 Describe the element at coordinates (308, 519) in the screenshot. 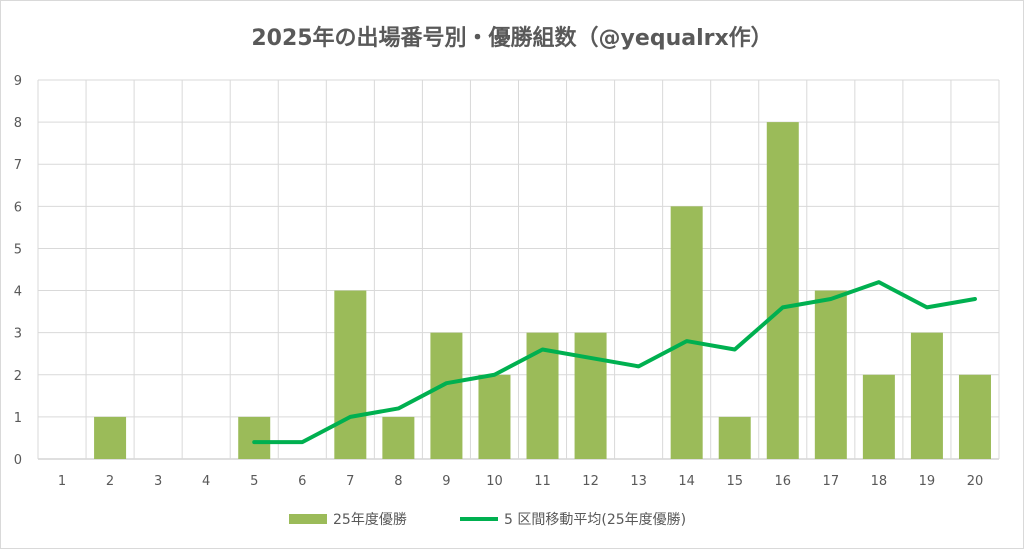

I see `legend-swatch-bar` at that location.